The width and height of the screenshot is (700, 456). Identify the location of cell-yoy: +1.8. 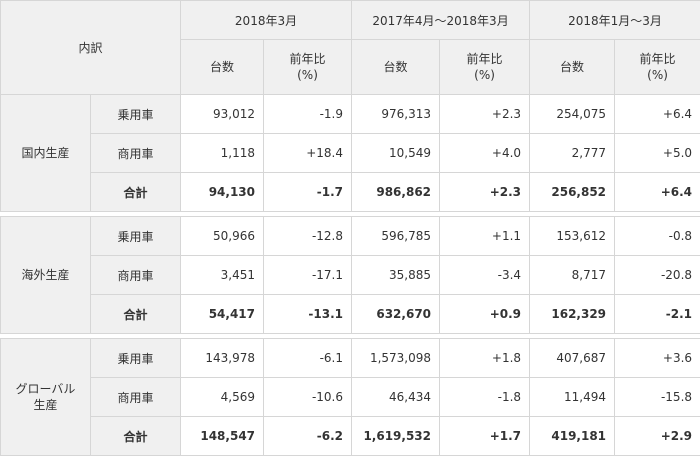
(485, 358).